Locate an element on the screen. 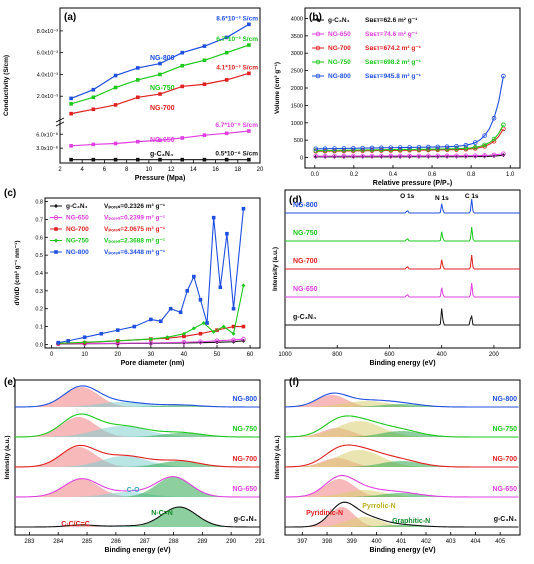 This screenshot has width=534, height=564. panel-c-ytick-label: 0.5 is located at coordinates (39, 256).